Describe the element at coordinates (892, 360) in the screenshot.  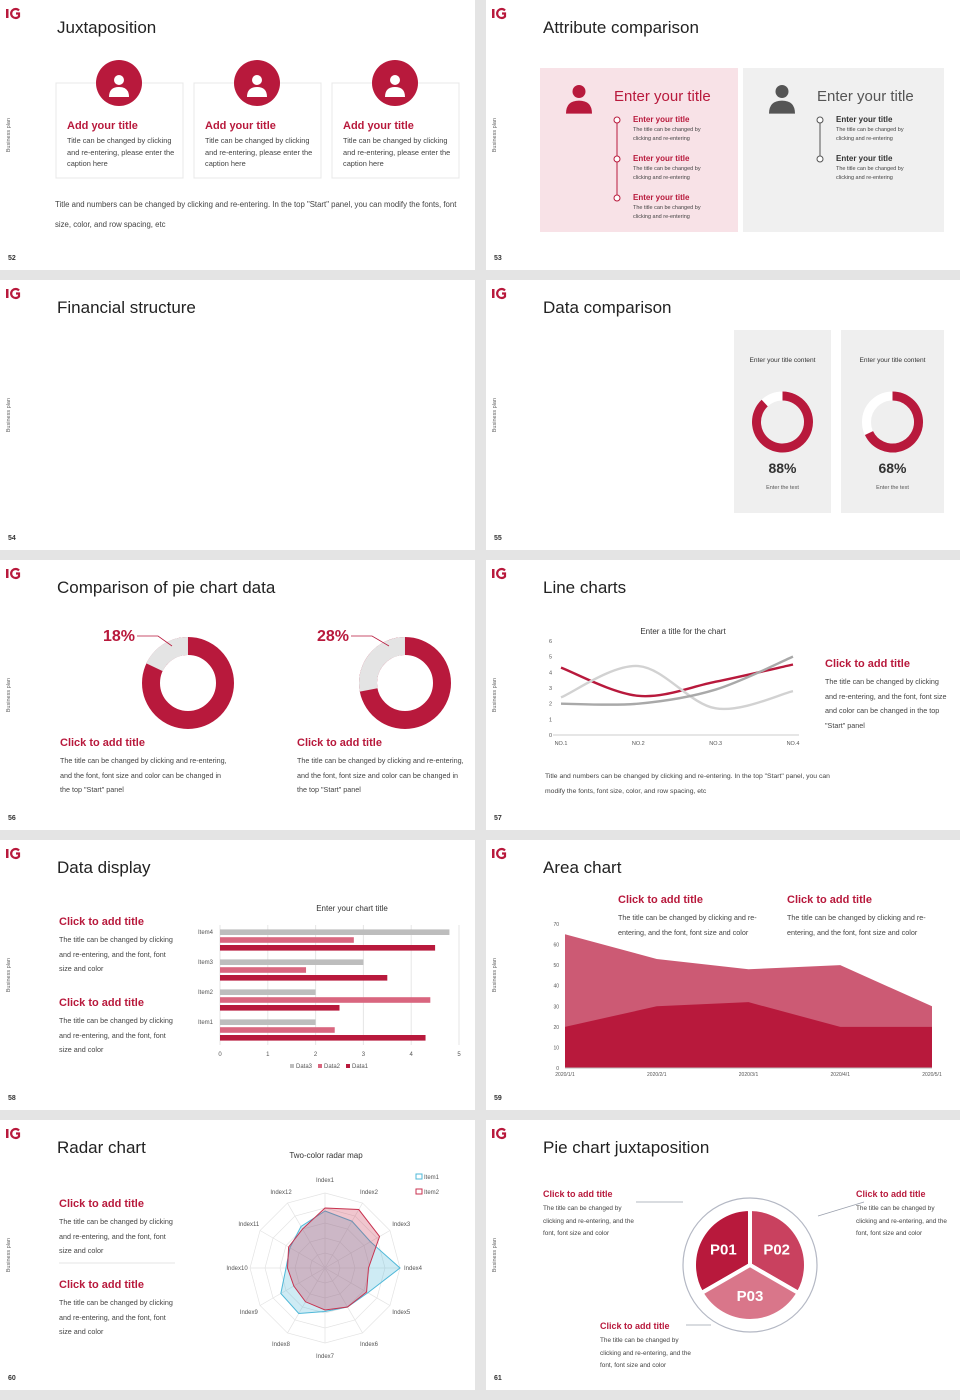
I see `card-heading: Enter your title content` at that location.